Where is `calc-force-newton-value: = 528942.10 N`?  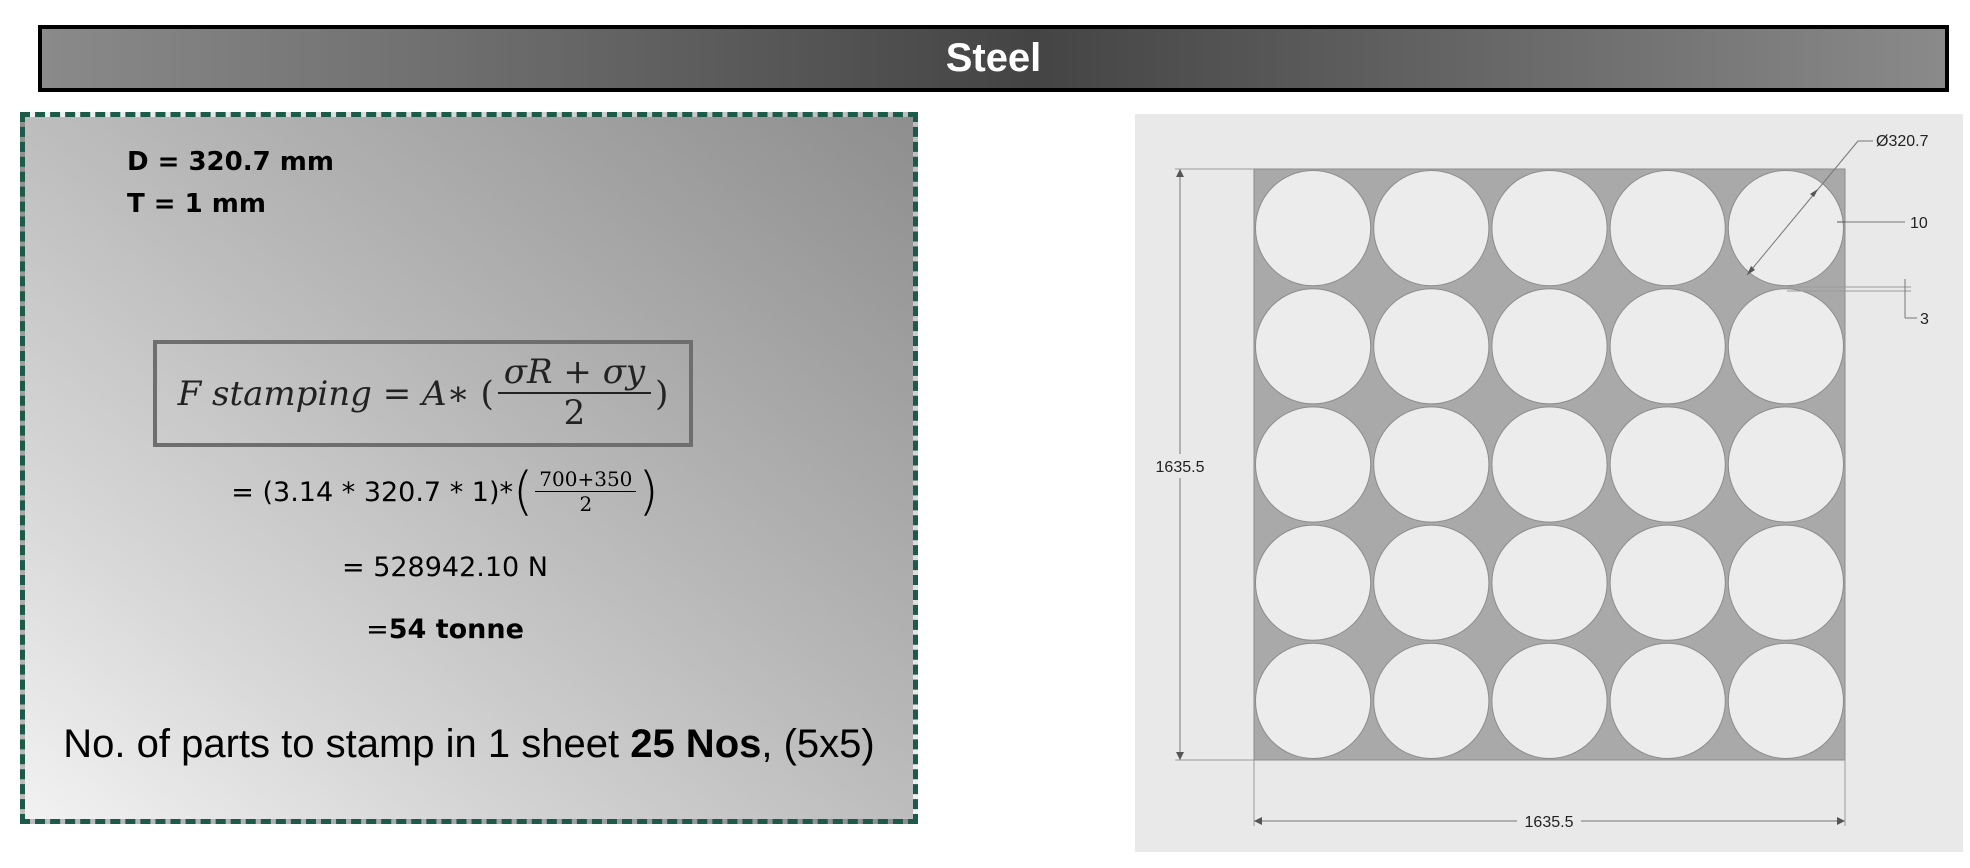 calc-force-newton-value: = 528942.10 N is located at coordinates (445, 567).